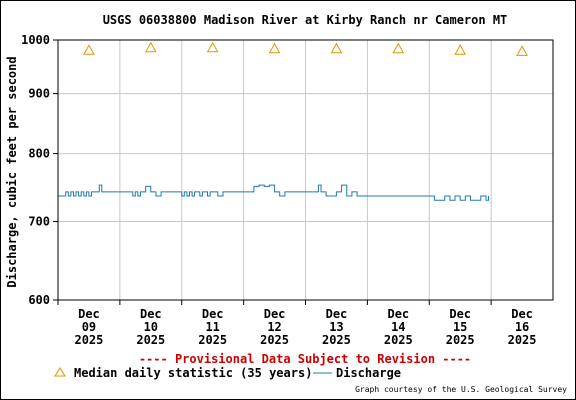 This screenshot has width=576, height=400. I want to click on x-tick-label-date: 09, so click(89, 327).